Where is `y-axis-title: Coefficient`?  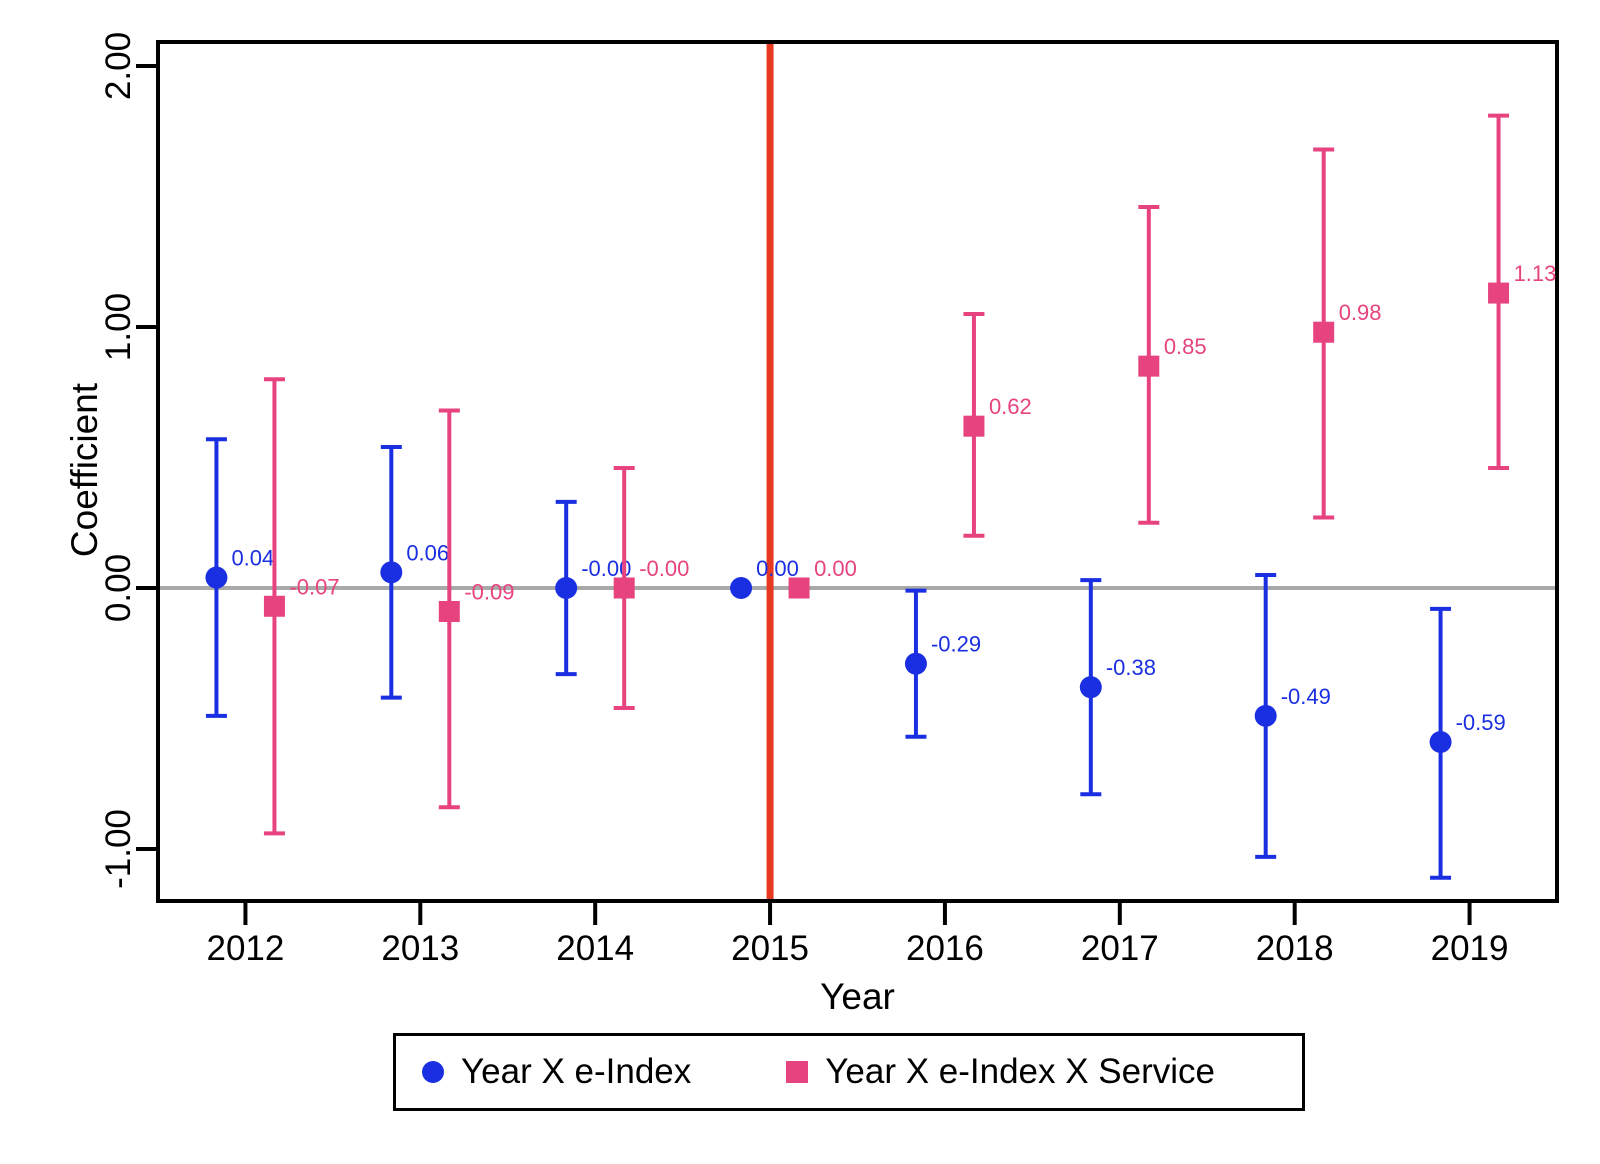
y-axis-title: Coefficient is located at coordinates (84, 470).